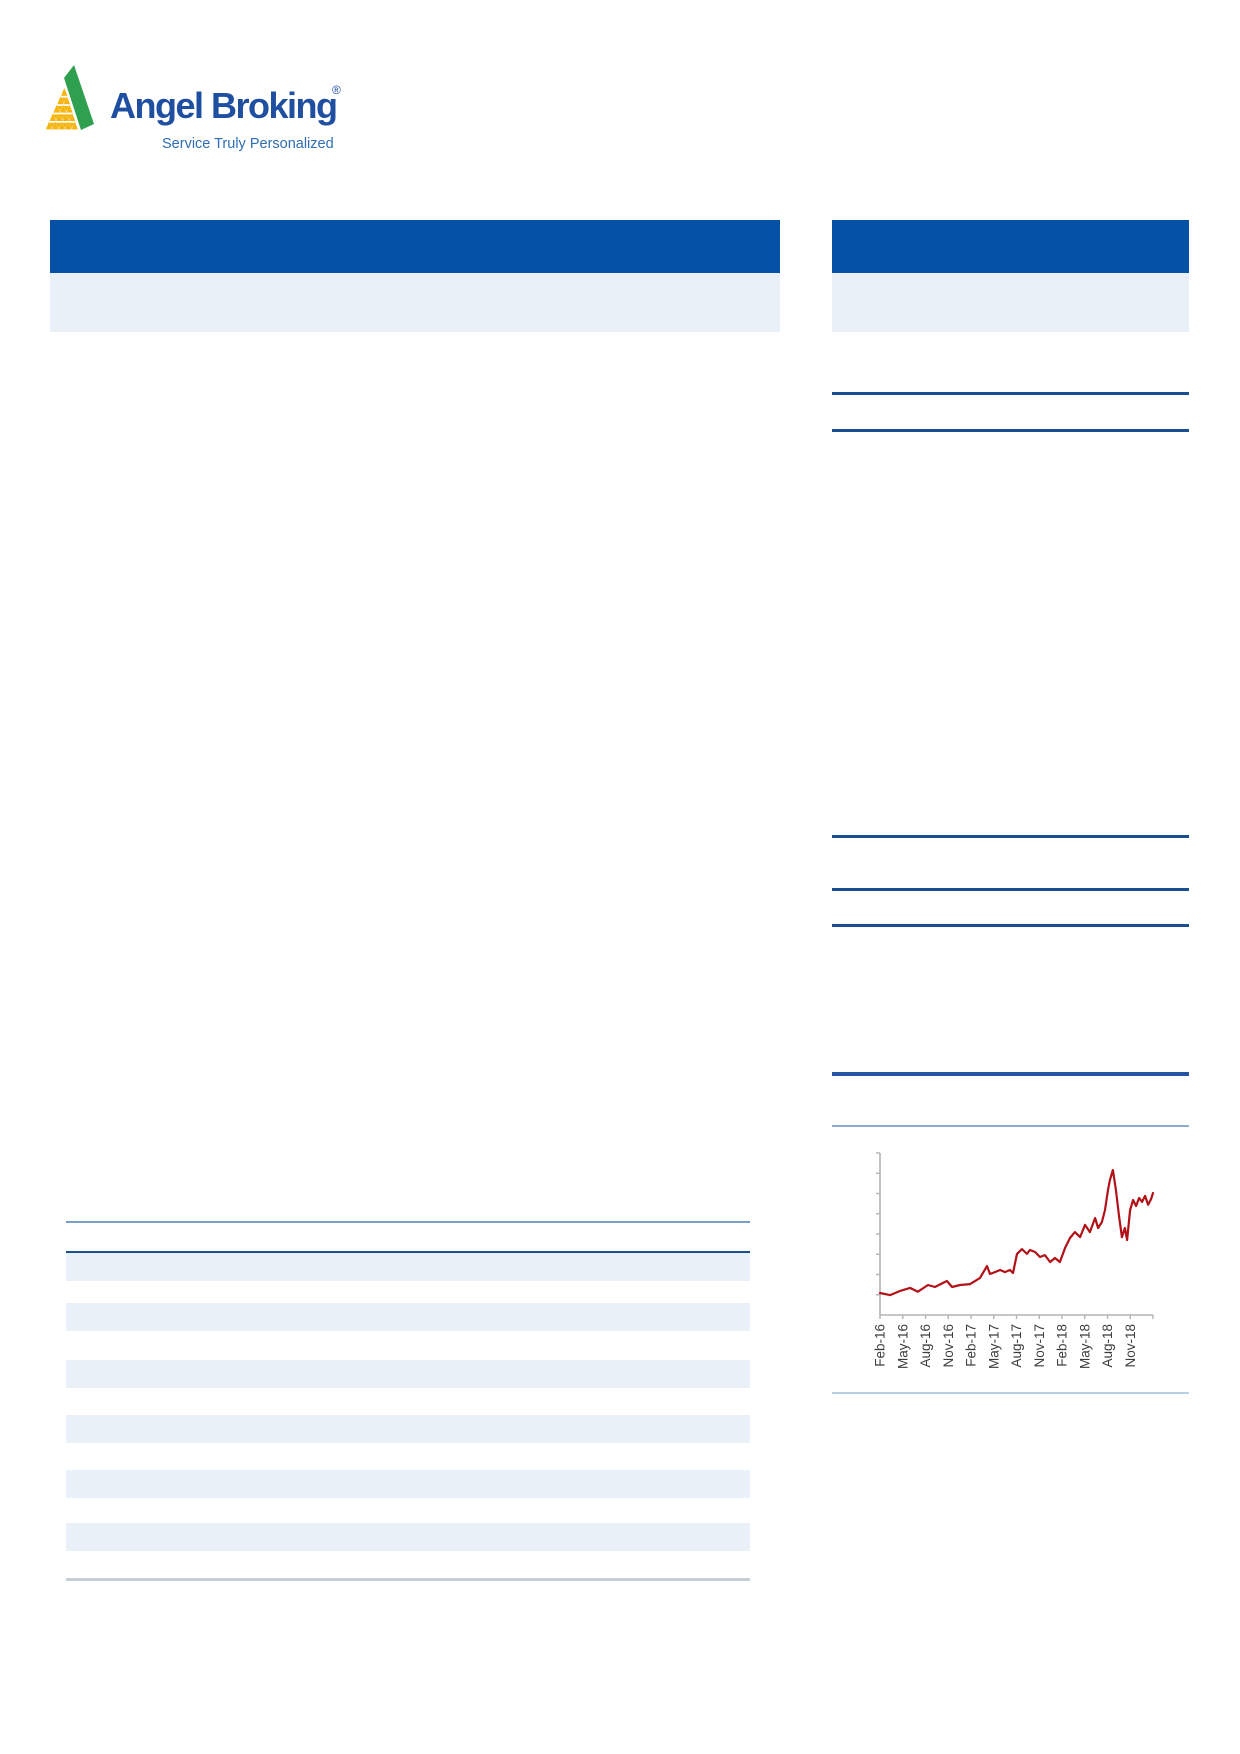 The image size is (1240, 1754). What do you see at coordinates (336, 90) in the screenshot?
I see `registered-mark: ®` at bounding box center [336, 90].